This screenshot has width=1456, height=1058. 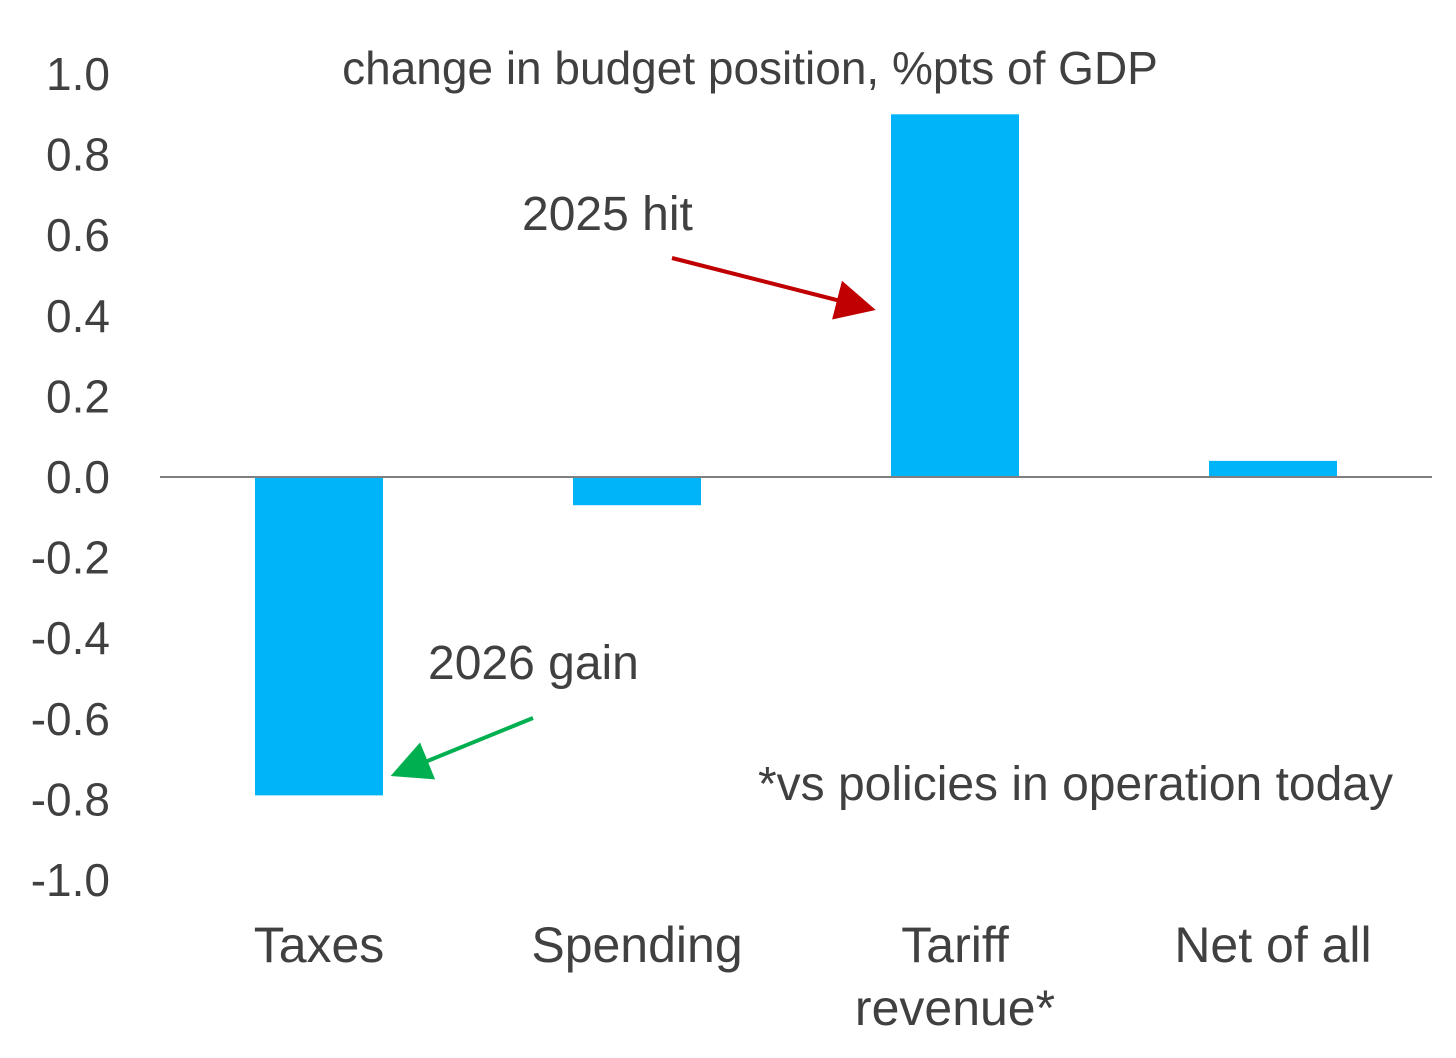 What do you see at coordinates (70, 880) in the screenshot?
I see `y-tick-label: -1.0` at bounding box center [70, 880].